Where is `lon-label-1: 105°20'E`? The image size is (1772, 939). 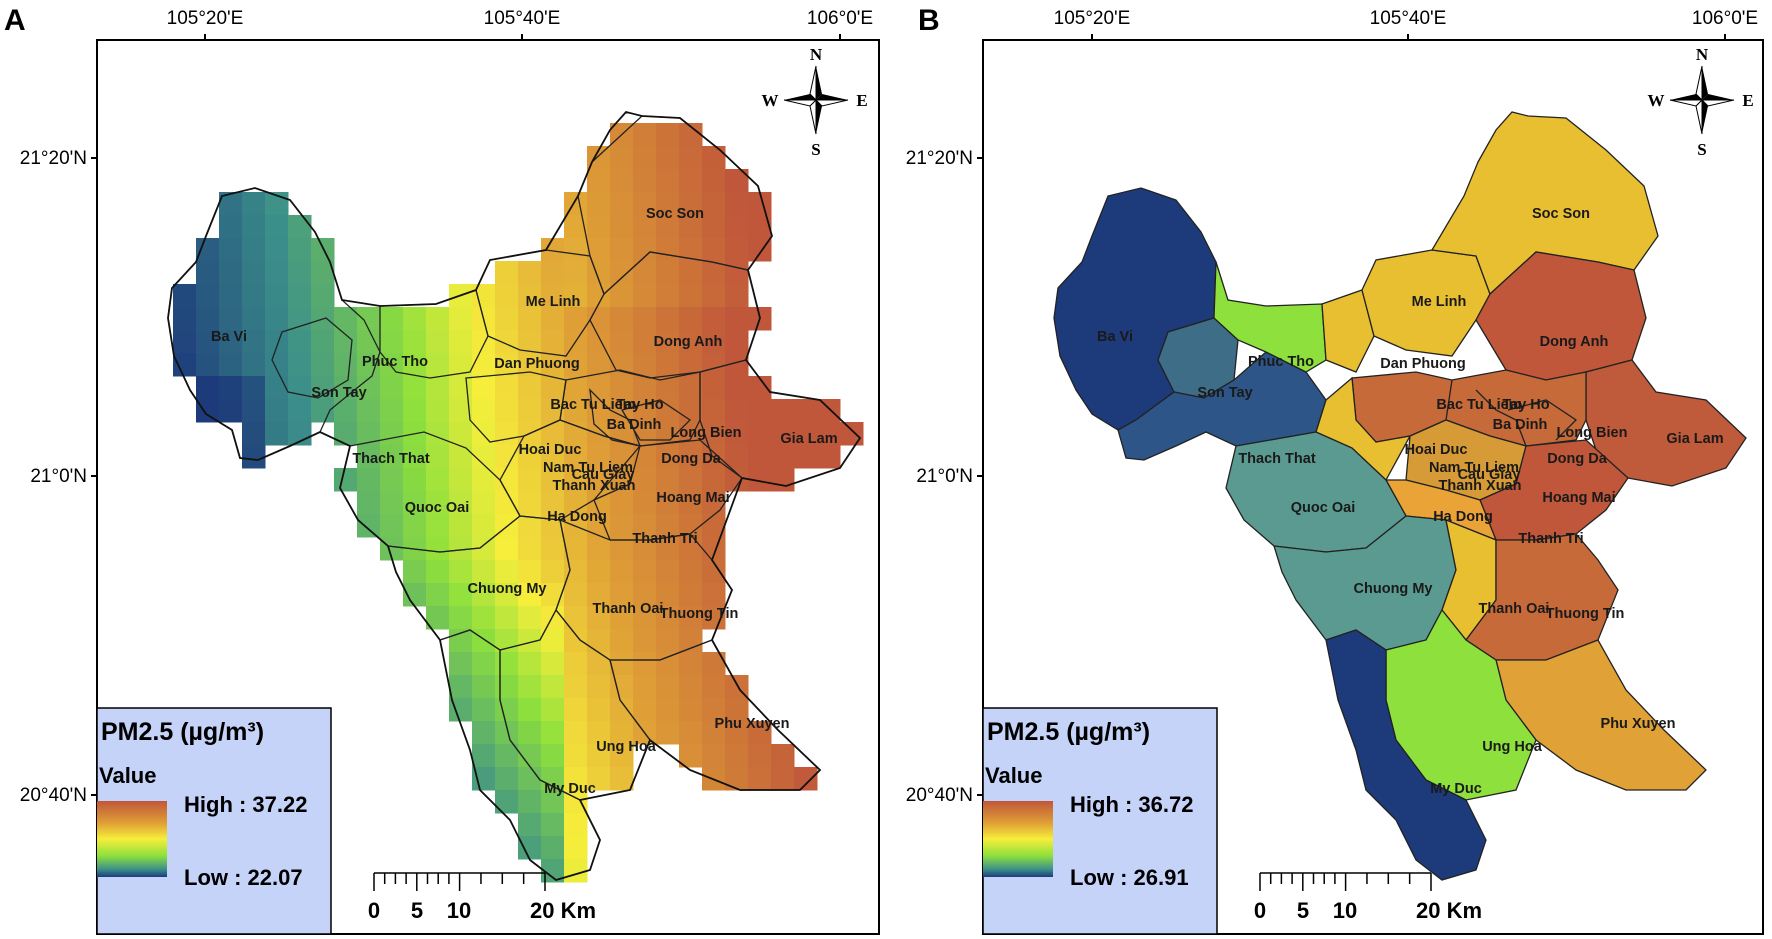
lon-label-1: 105°20'E is located at coordinates (205, 18).